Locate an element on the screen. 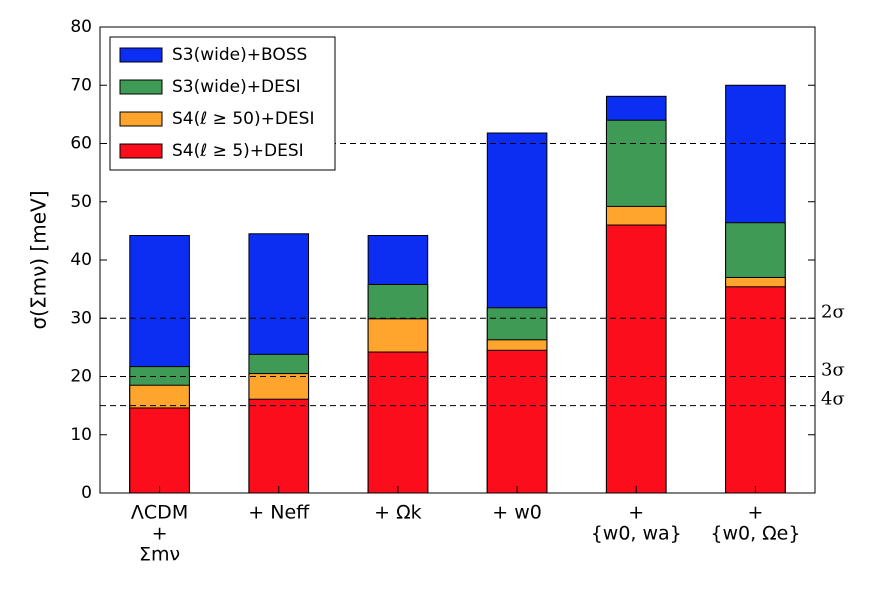 This screenshot has height=590, width=870. x-tick-label: + Ωk is located at coordinates (397, 513).